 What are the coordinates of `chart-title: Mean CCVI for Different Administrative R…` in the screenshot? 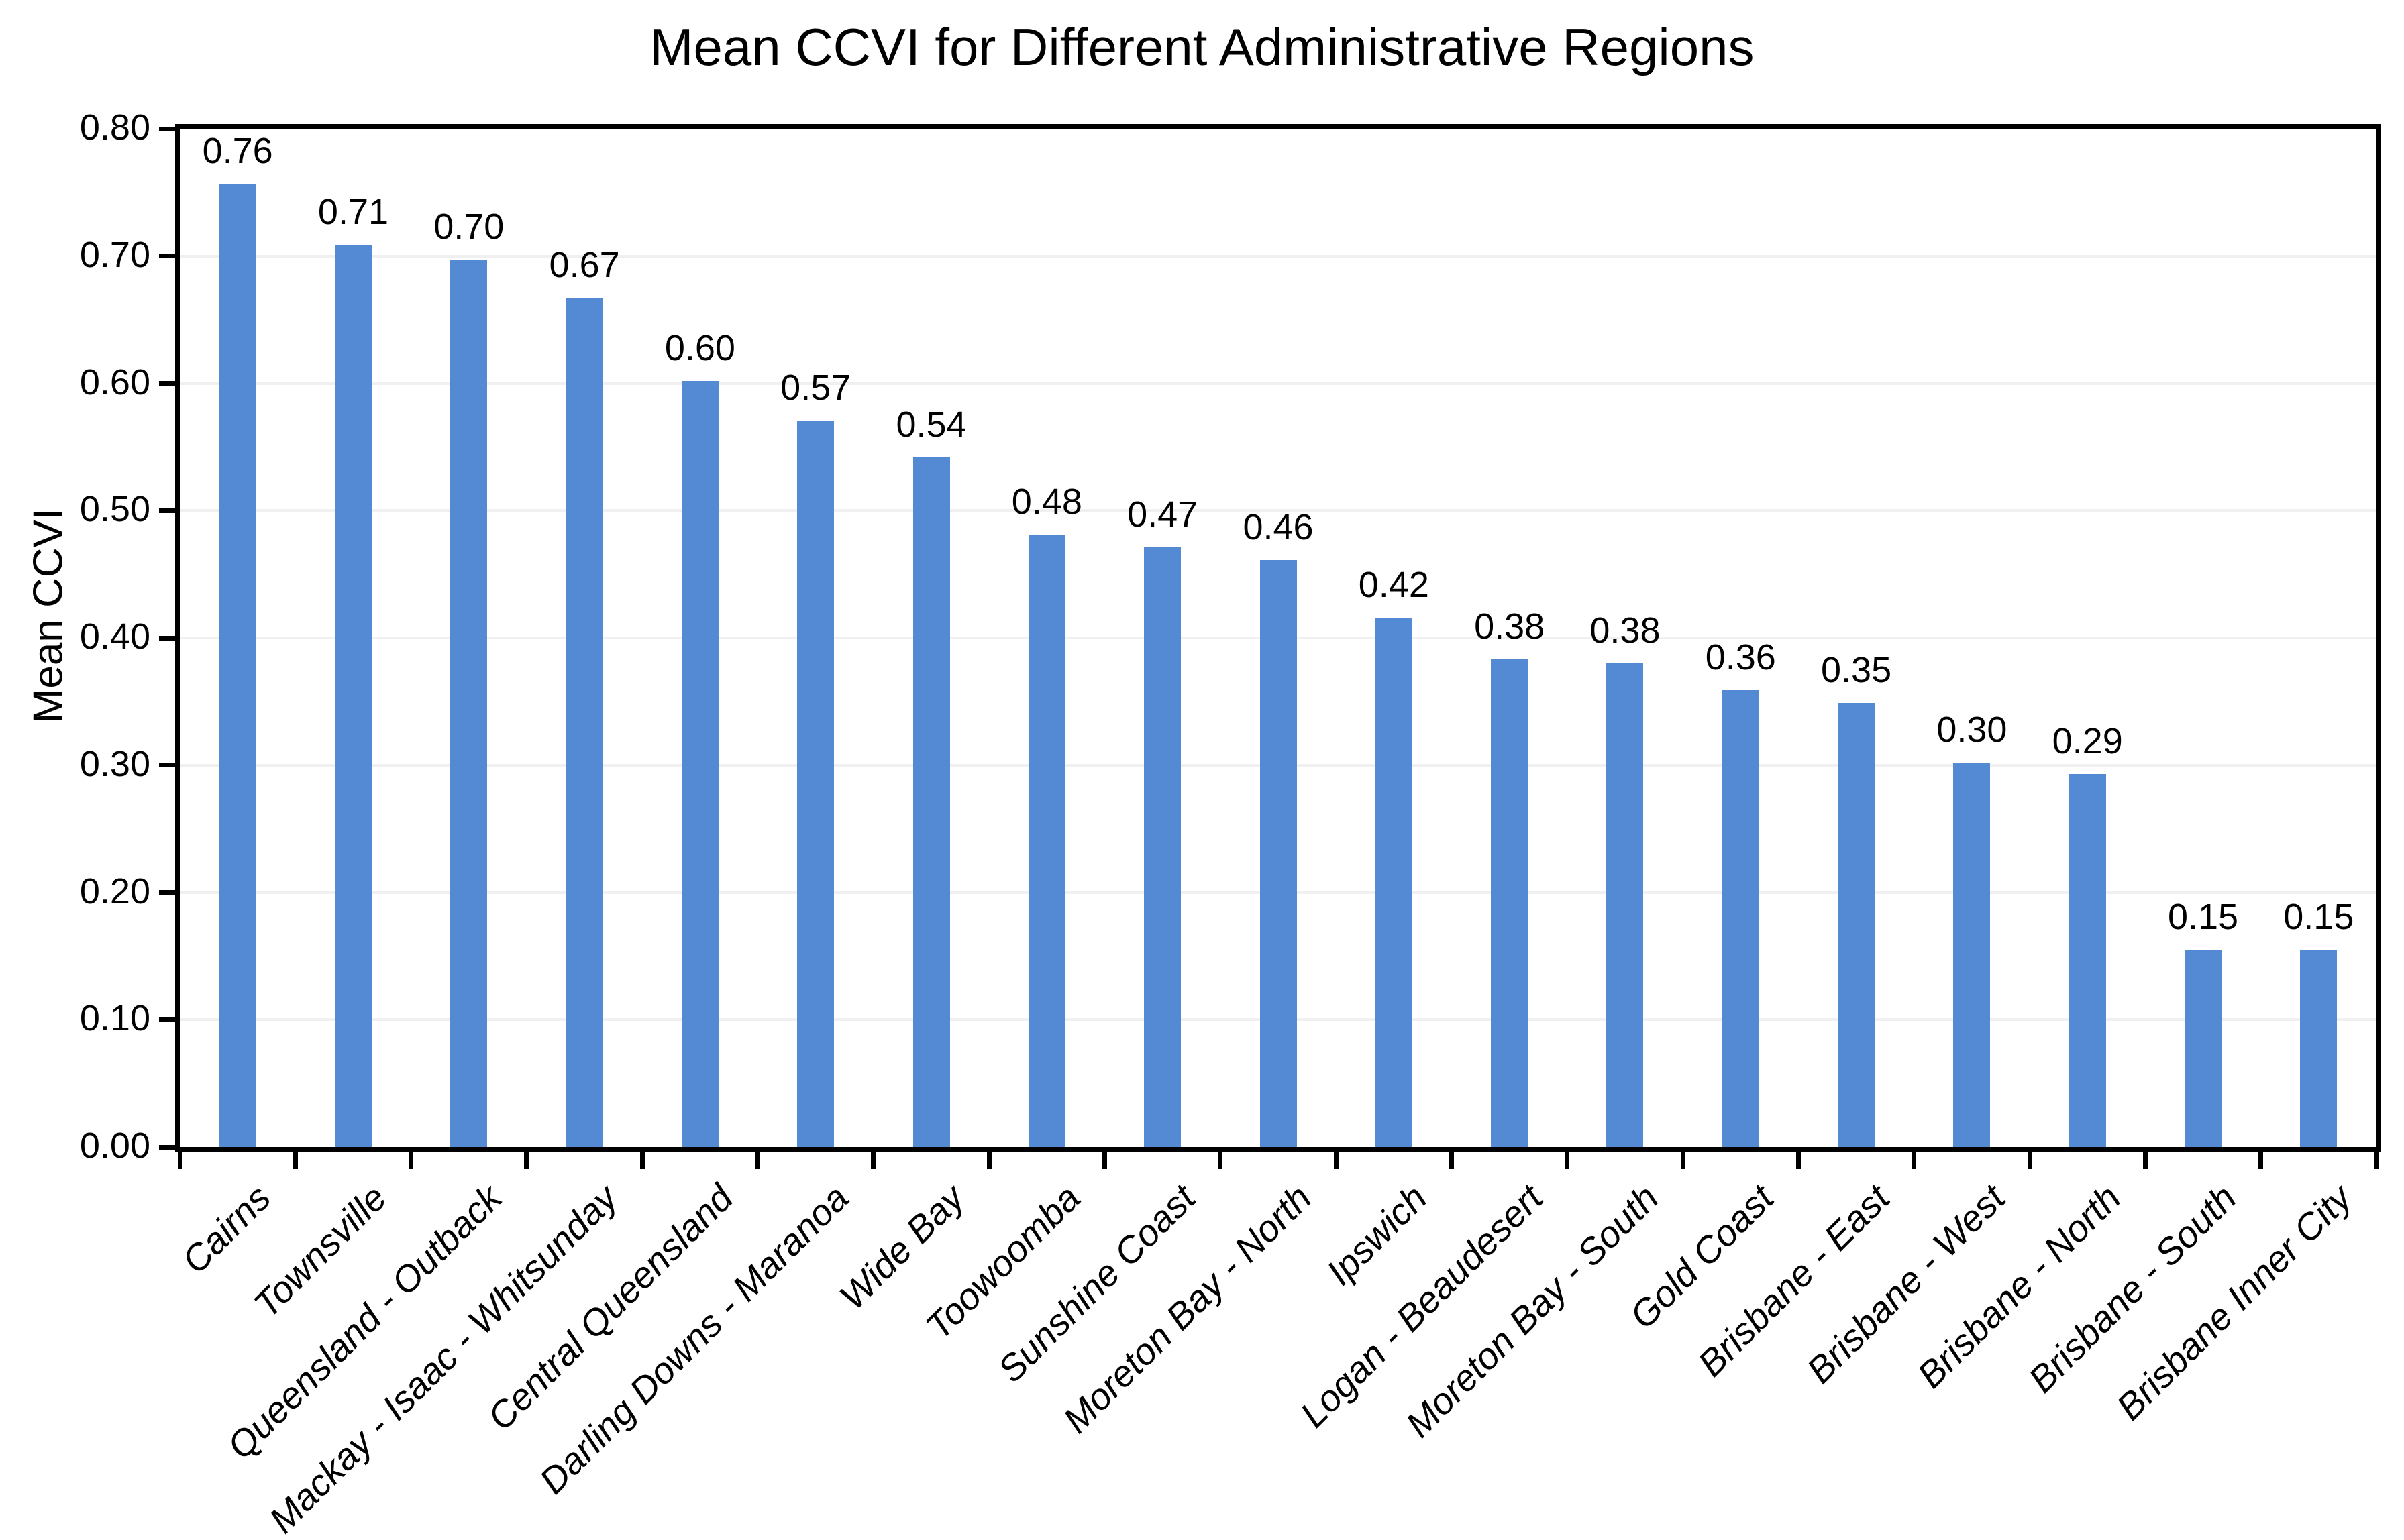 It's located at (1202, 46).